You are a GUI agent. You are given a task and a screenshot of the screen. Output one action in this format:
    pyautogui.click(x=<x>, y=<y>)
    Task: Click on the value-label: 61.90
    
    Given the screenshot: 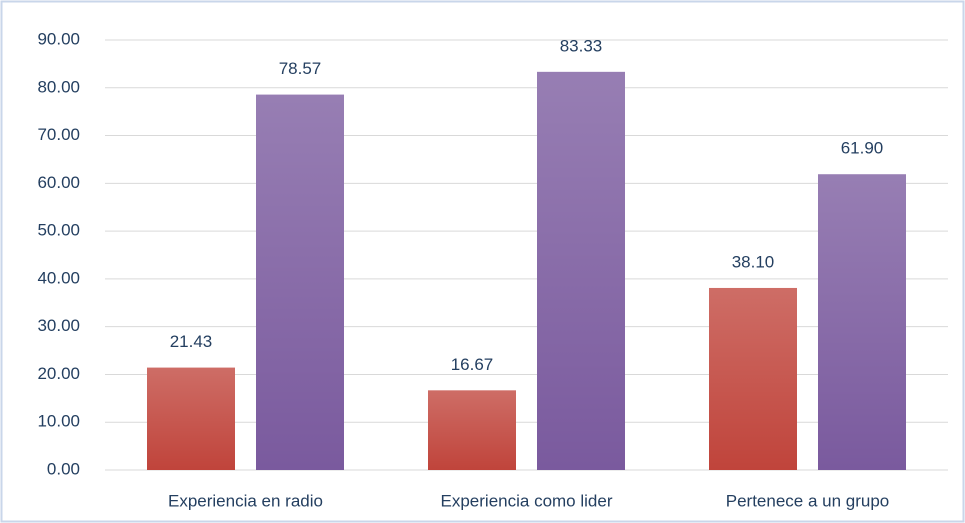 What is the action you would take?
    pyautogui.click(x=862, y=148)
    